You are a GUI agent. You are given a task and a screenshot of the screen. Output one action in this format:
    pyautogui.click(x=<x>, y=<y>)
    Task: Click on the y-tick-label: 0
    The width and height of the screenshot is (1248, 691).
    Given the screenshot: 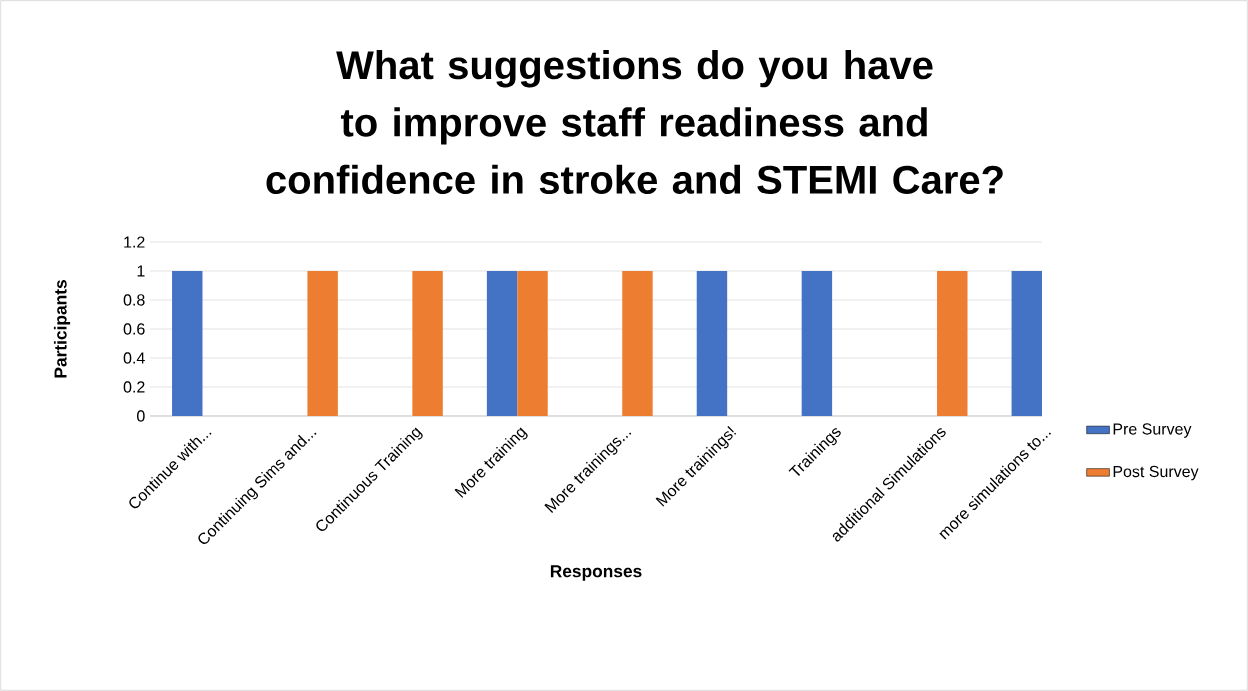 What is the action you would take?
    pyautogui.click(x=141, y=416)
    